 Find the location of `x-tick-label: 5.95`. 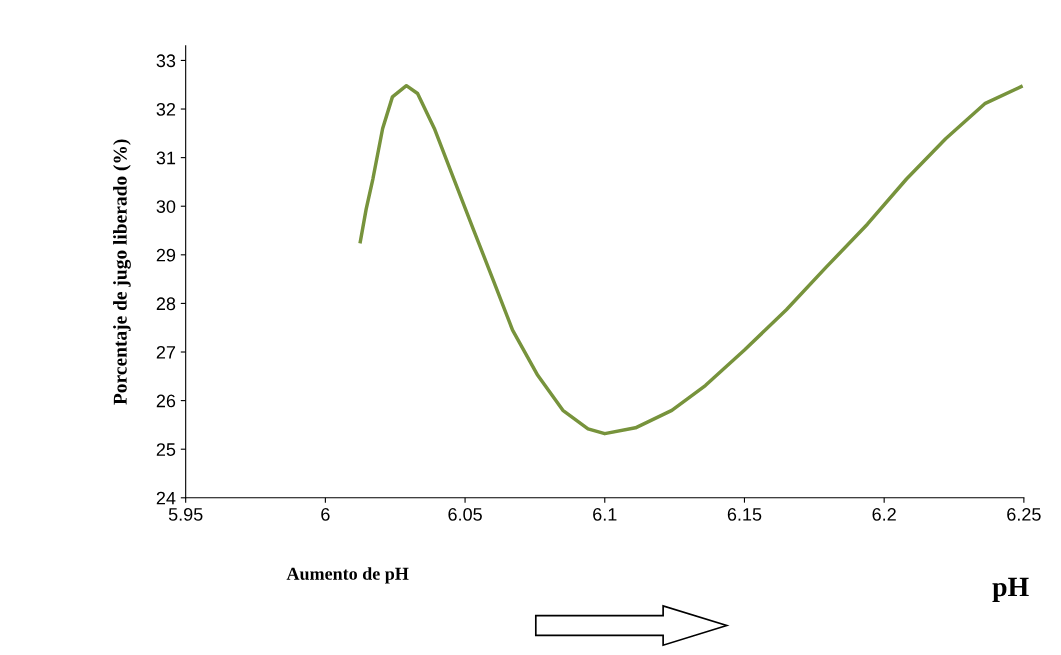

x-tick-label: 5.95 is located at coordinates (185, 514).